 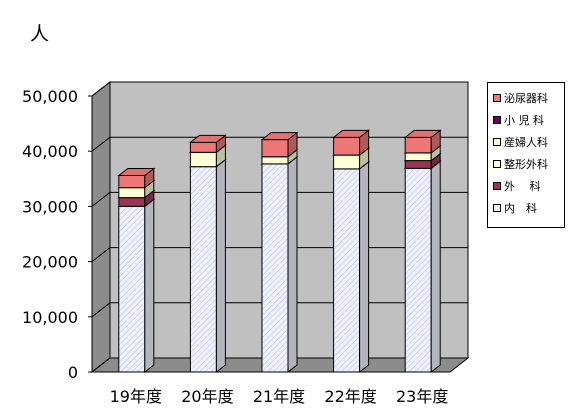 What do you see at coordinates (101, 227) in the screenshot?
I see `side-wall` at bounding box center [101, 227].